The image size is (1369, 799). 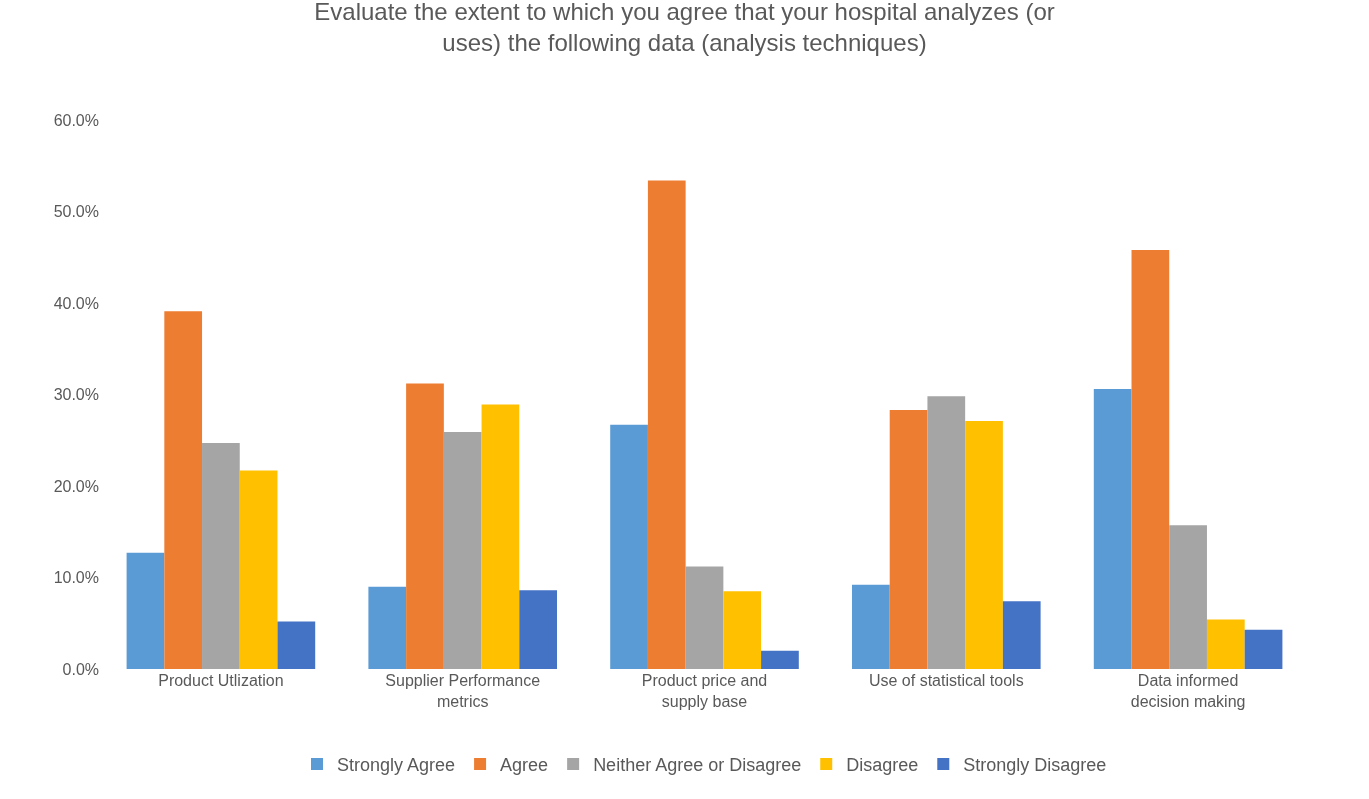 What do you see at coordinates (396, 765) in the screenshot?
I see `legend-label: Strongly Agree` at bounding box center [396, 765].